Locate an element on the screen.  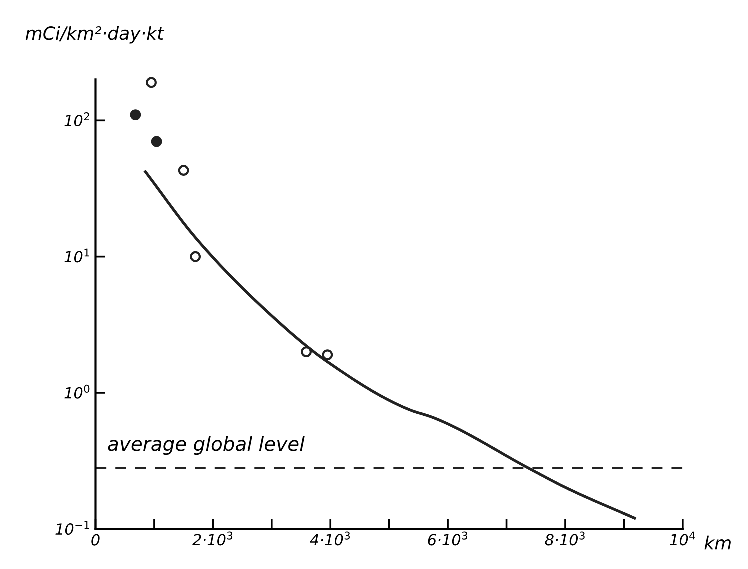
x-tick-label: 0 is located at coordinates (96, 540).